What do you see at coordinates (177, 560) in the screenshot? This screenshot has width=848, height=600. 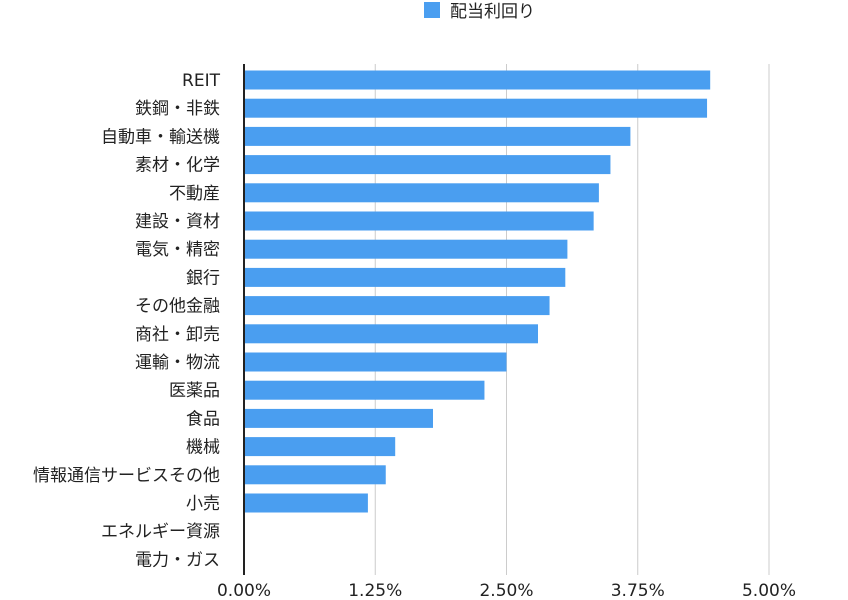 I see `category-label: 電力・ガス` at bounding box center [177, 560].